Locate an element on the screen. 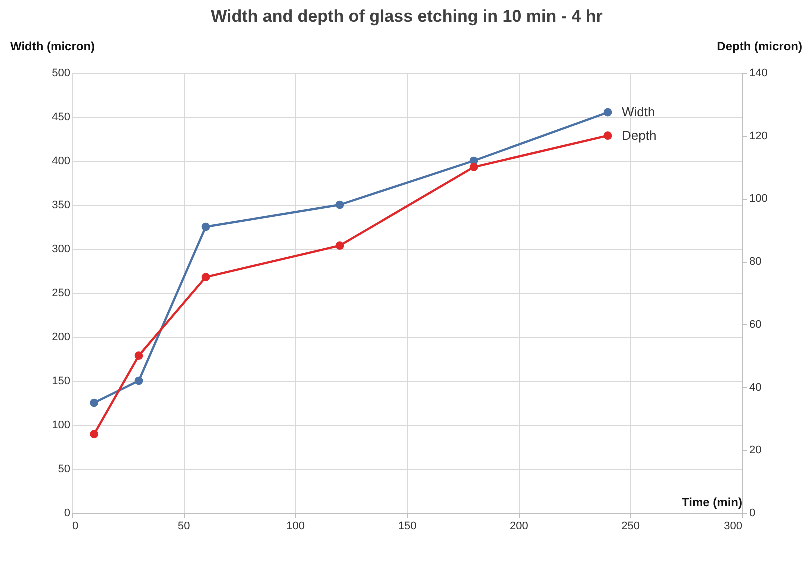  y-tick-label: 250 is located at coordinates (61, 294).